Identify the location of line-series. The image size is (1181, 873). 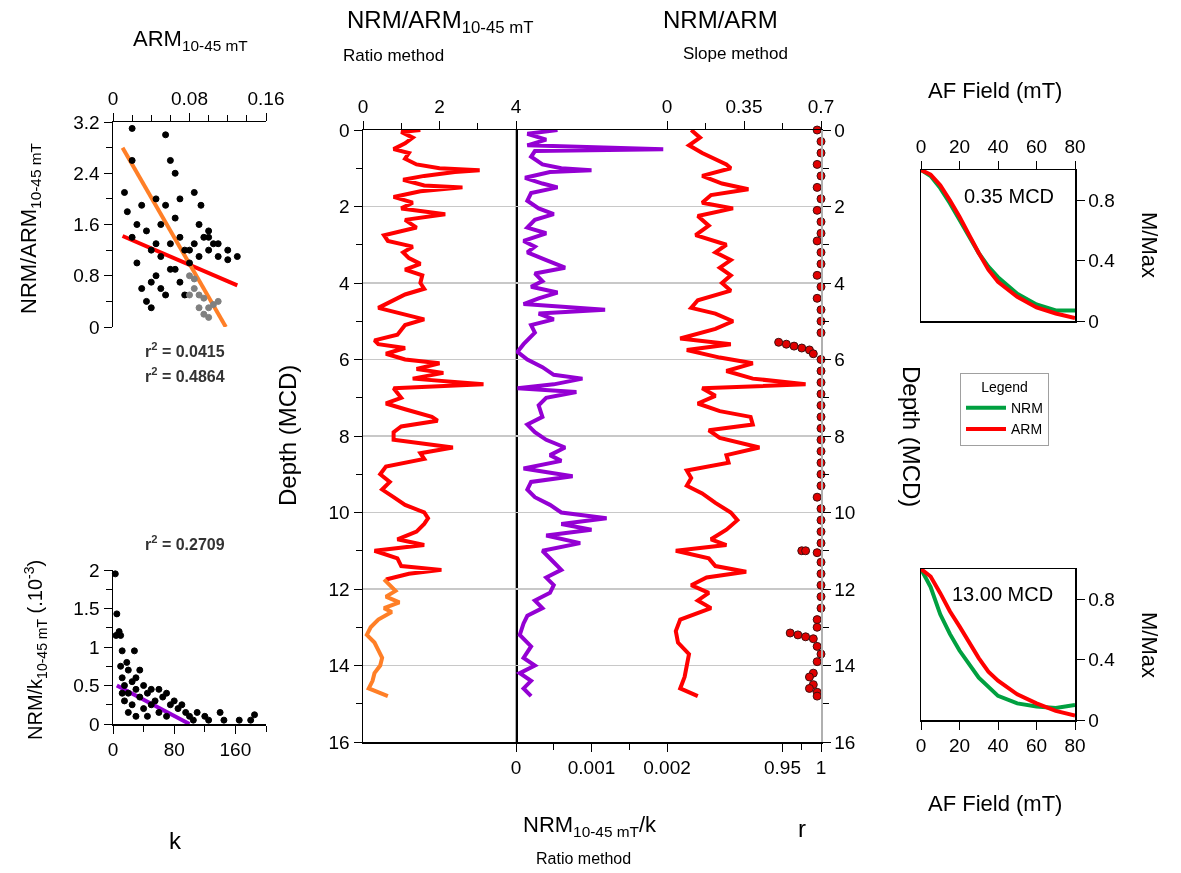
(383, 638).